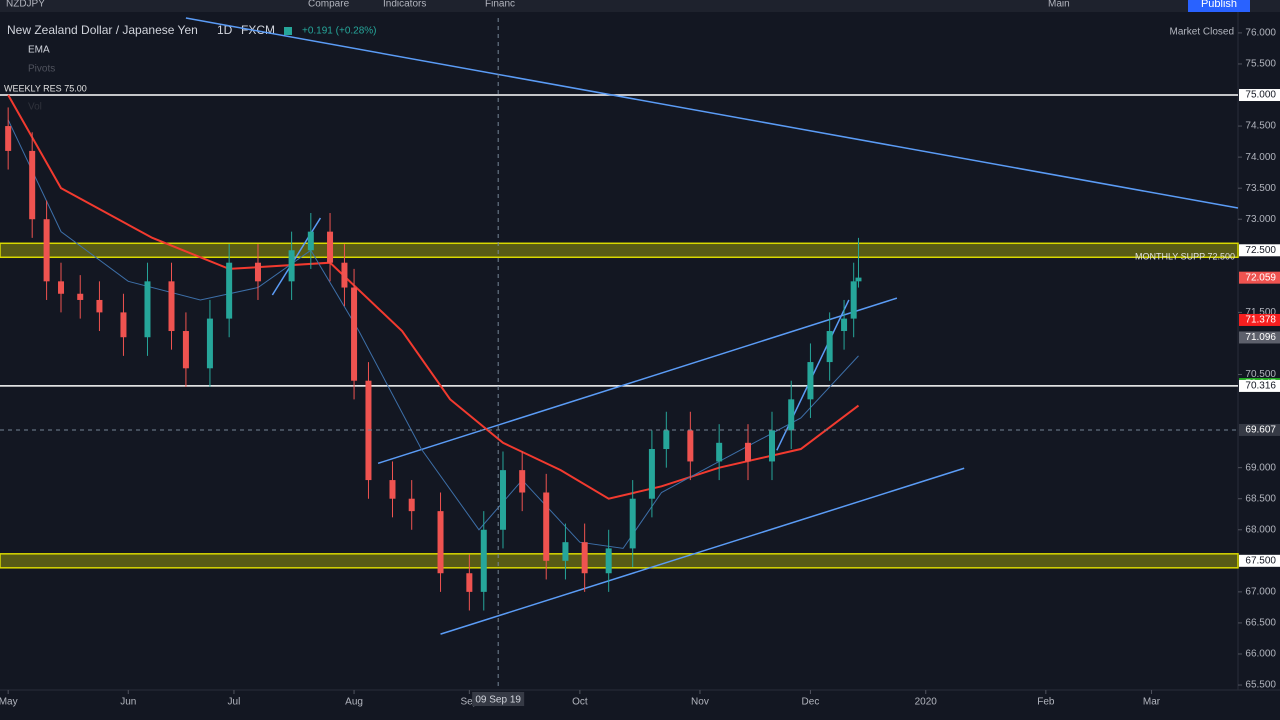  Describe the element at coordinates (1260, 126) in the screenshot. I see `y-tick-label: 74.500` at that location.